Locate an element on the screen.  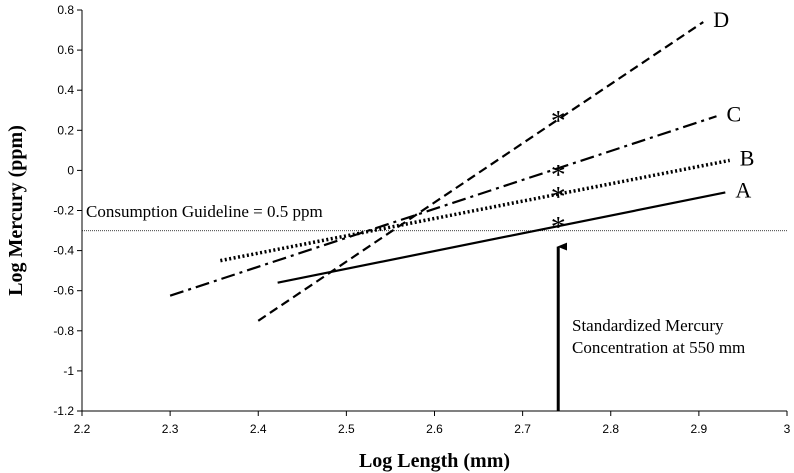
y-tick-label: 0 is located at coordinates (70, 170).